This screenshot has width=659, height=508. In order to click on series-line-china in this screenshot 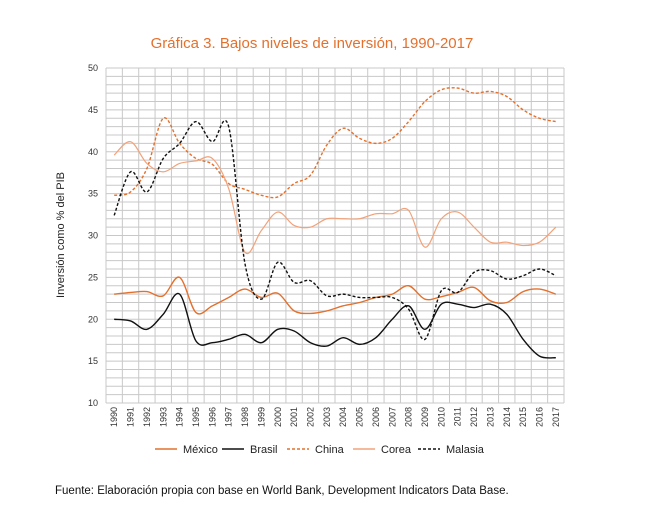, I will do `click(335, 143)`.